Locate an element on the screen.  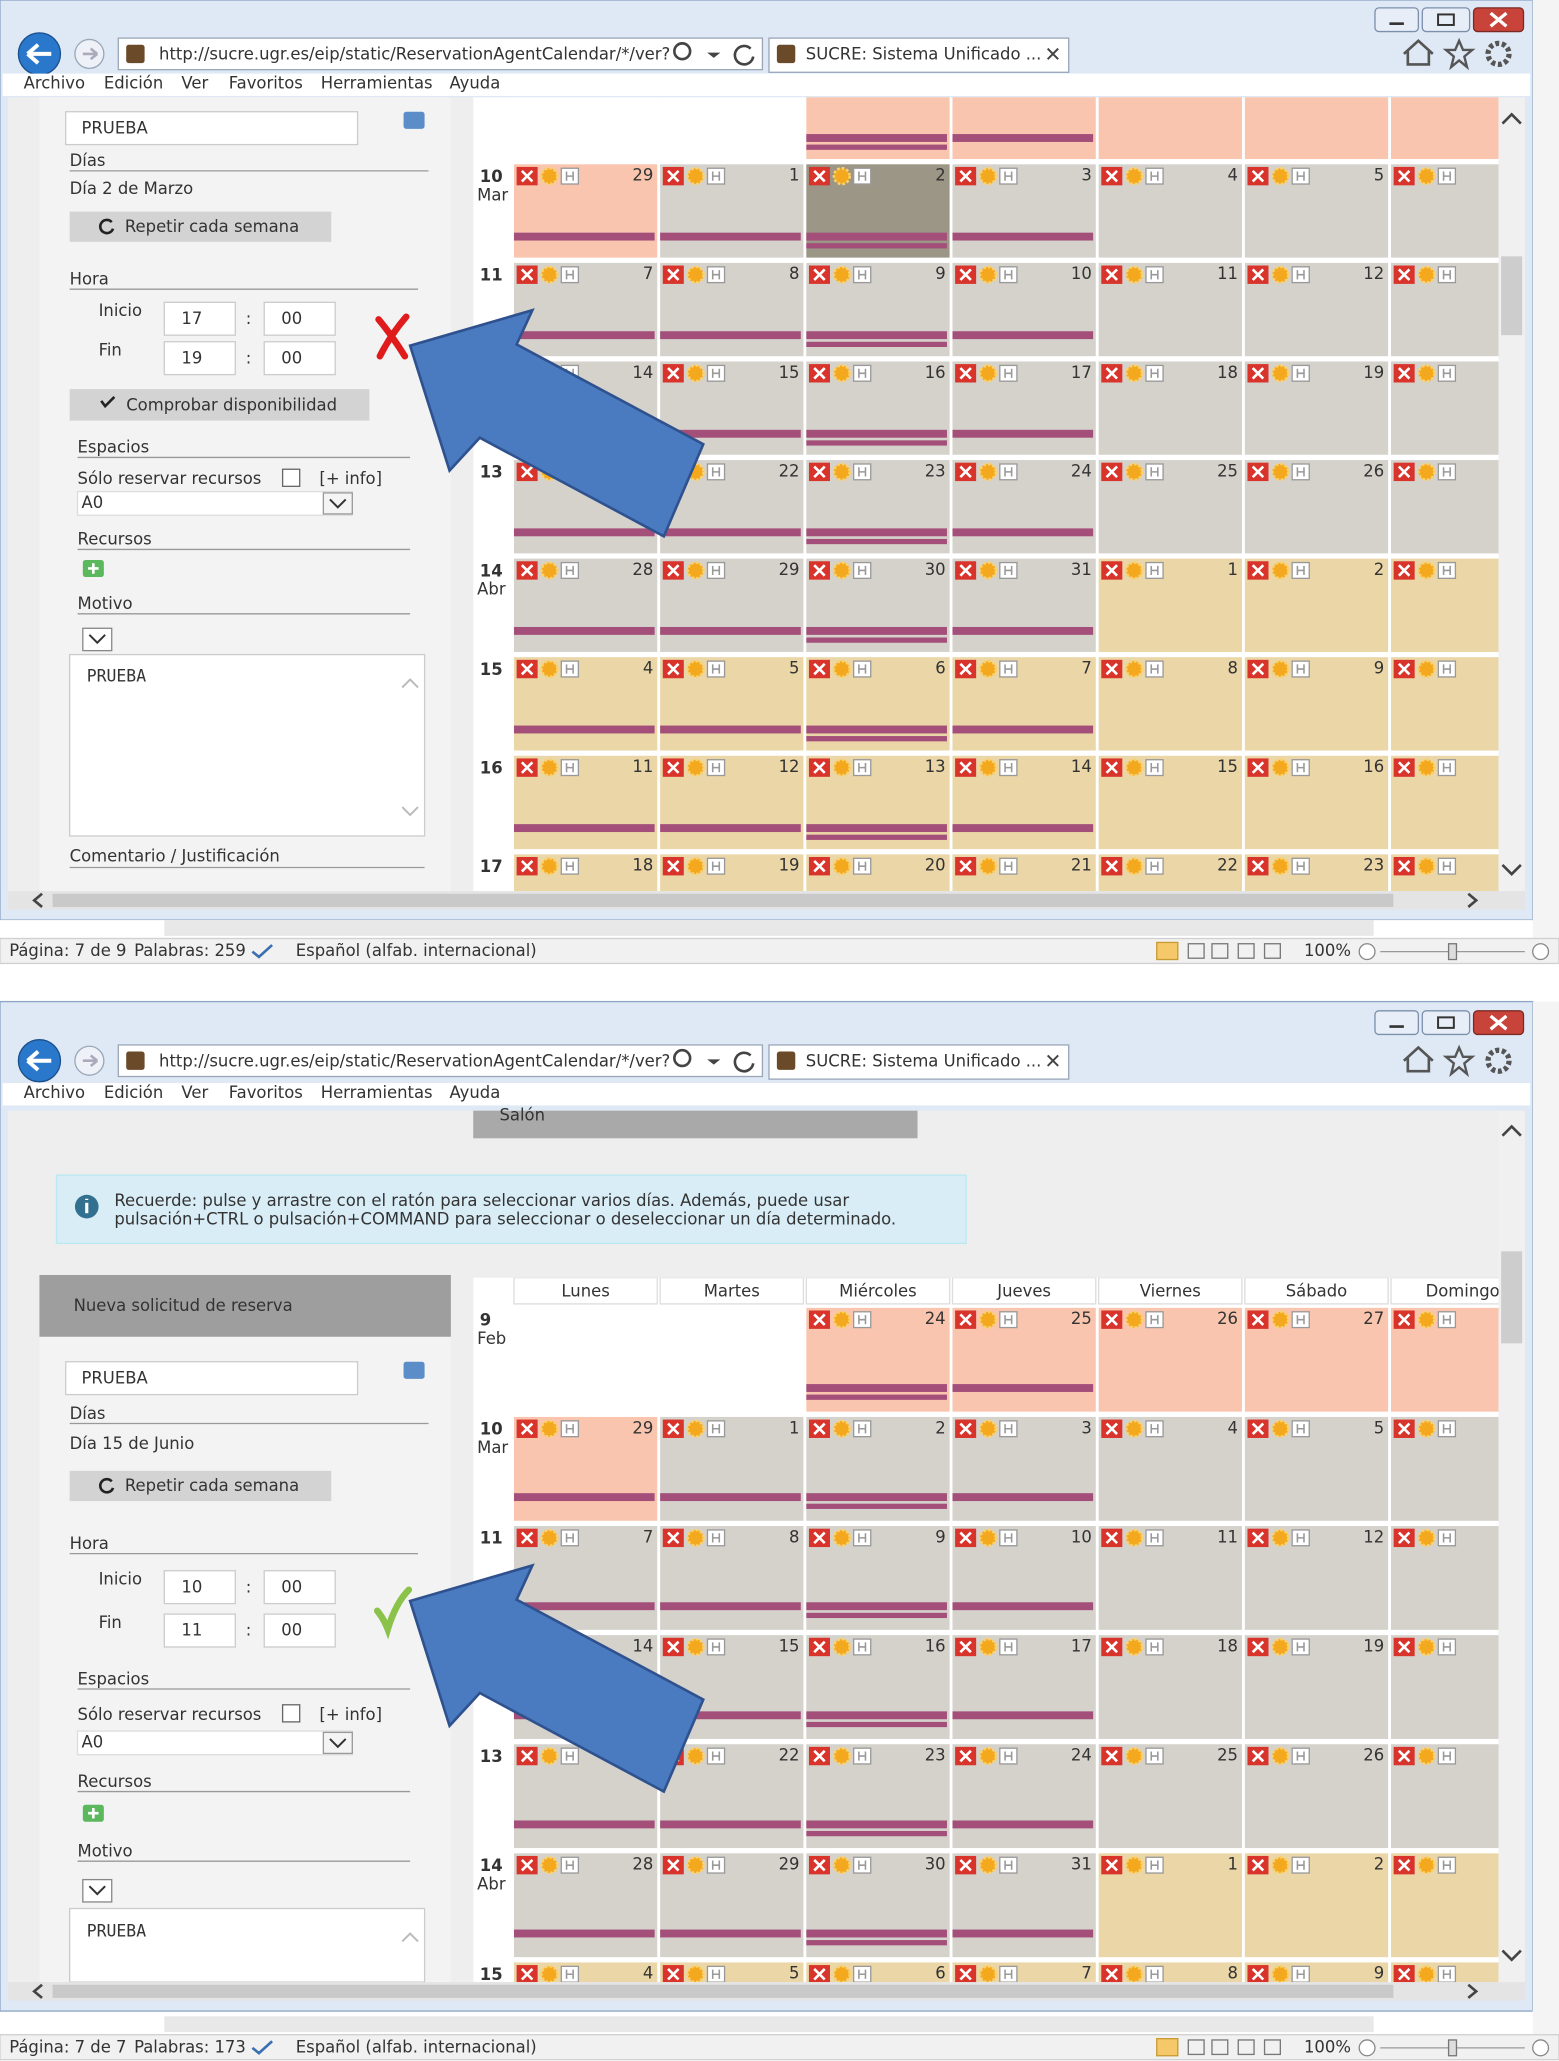
scroll-left is located at coordinates (37, 900).